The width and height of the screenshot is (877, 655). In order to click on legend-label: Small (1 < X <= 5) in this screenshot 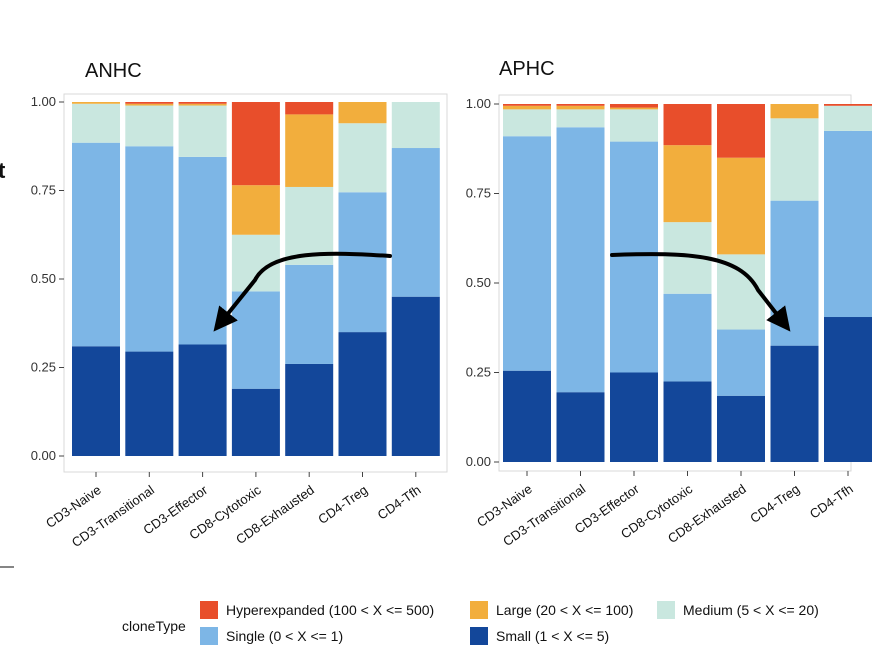, I will do `click(552, 636)`.